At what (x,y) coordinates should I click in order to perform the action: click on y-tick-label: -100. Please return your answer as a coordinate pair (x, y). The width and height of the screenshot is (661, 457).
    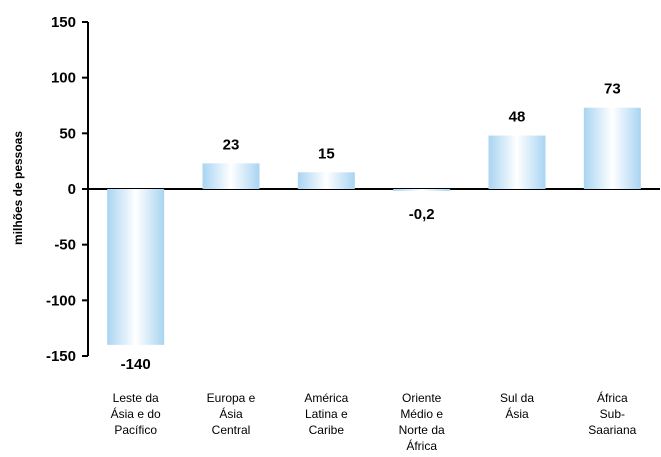
    Looking at the image, I should click on (61, 300).